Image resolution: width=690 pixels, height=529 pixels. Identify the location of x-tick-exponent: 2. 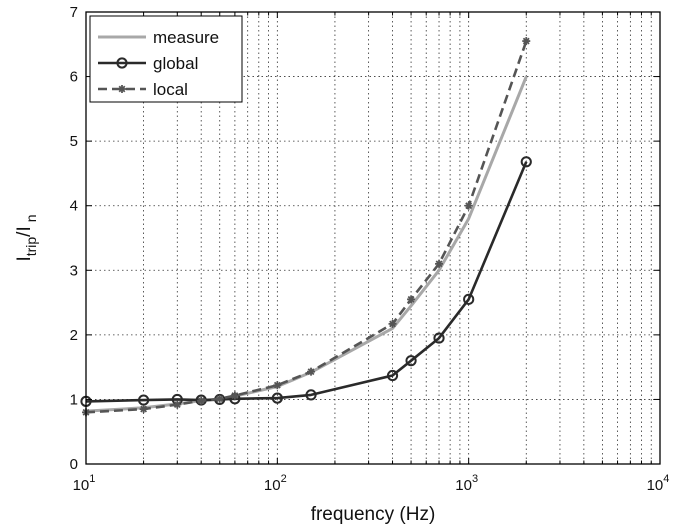
(284, 479).